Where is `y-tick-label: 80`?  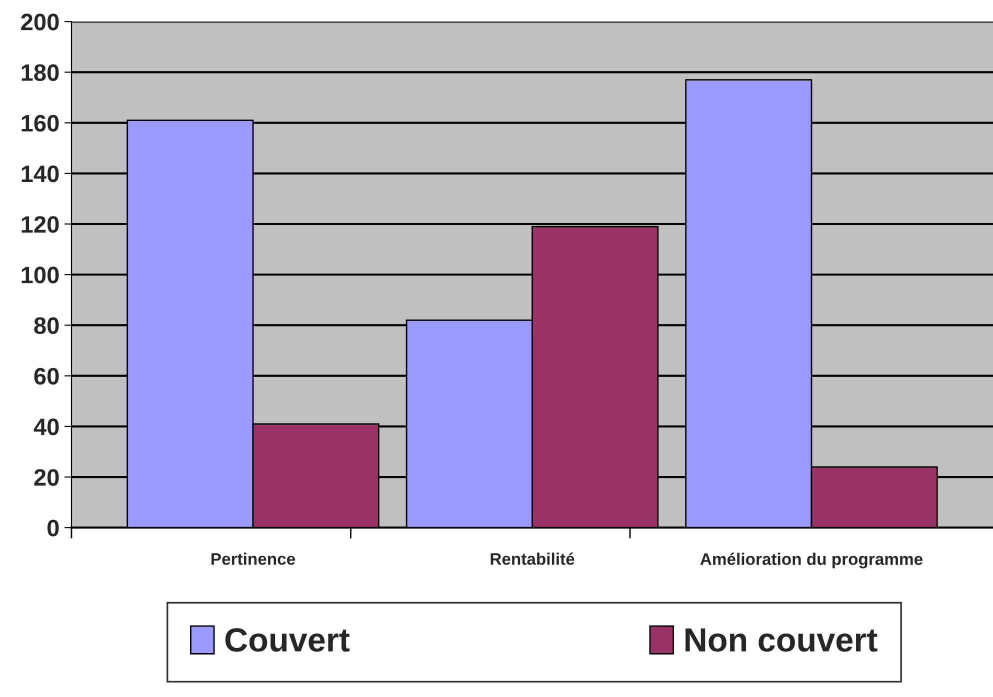
y-tick-label: 80 is located at coordinates (46, 325).